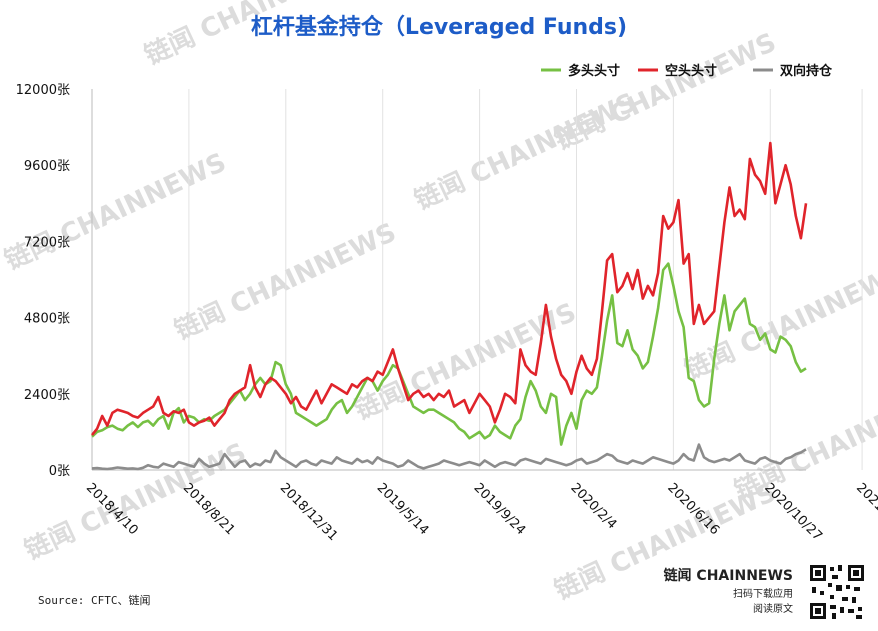 This screenshot has height=631, width=878. I want to click on brand-line2: 阅读原文, so click(773, 608).